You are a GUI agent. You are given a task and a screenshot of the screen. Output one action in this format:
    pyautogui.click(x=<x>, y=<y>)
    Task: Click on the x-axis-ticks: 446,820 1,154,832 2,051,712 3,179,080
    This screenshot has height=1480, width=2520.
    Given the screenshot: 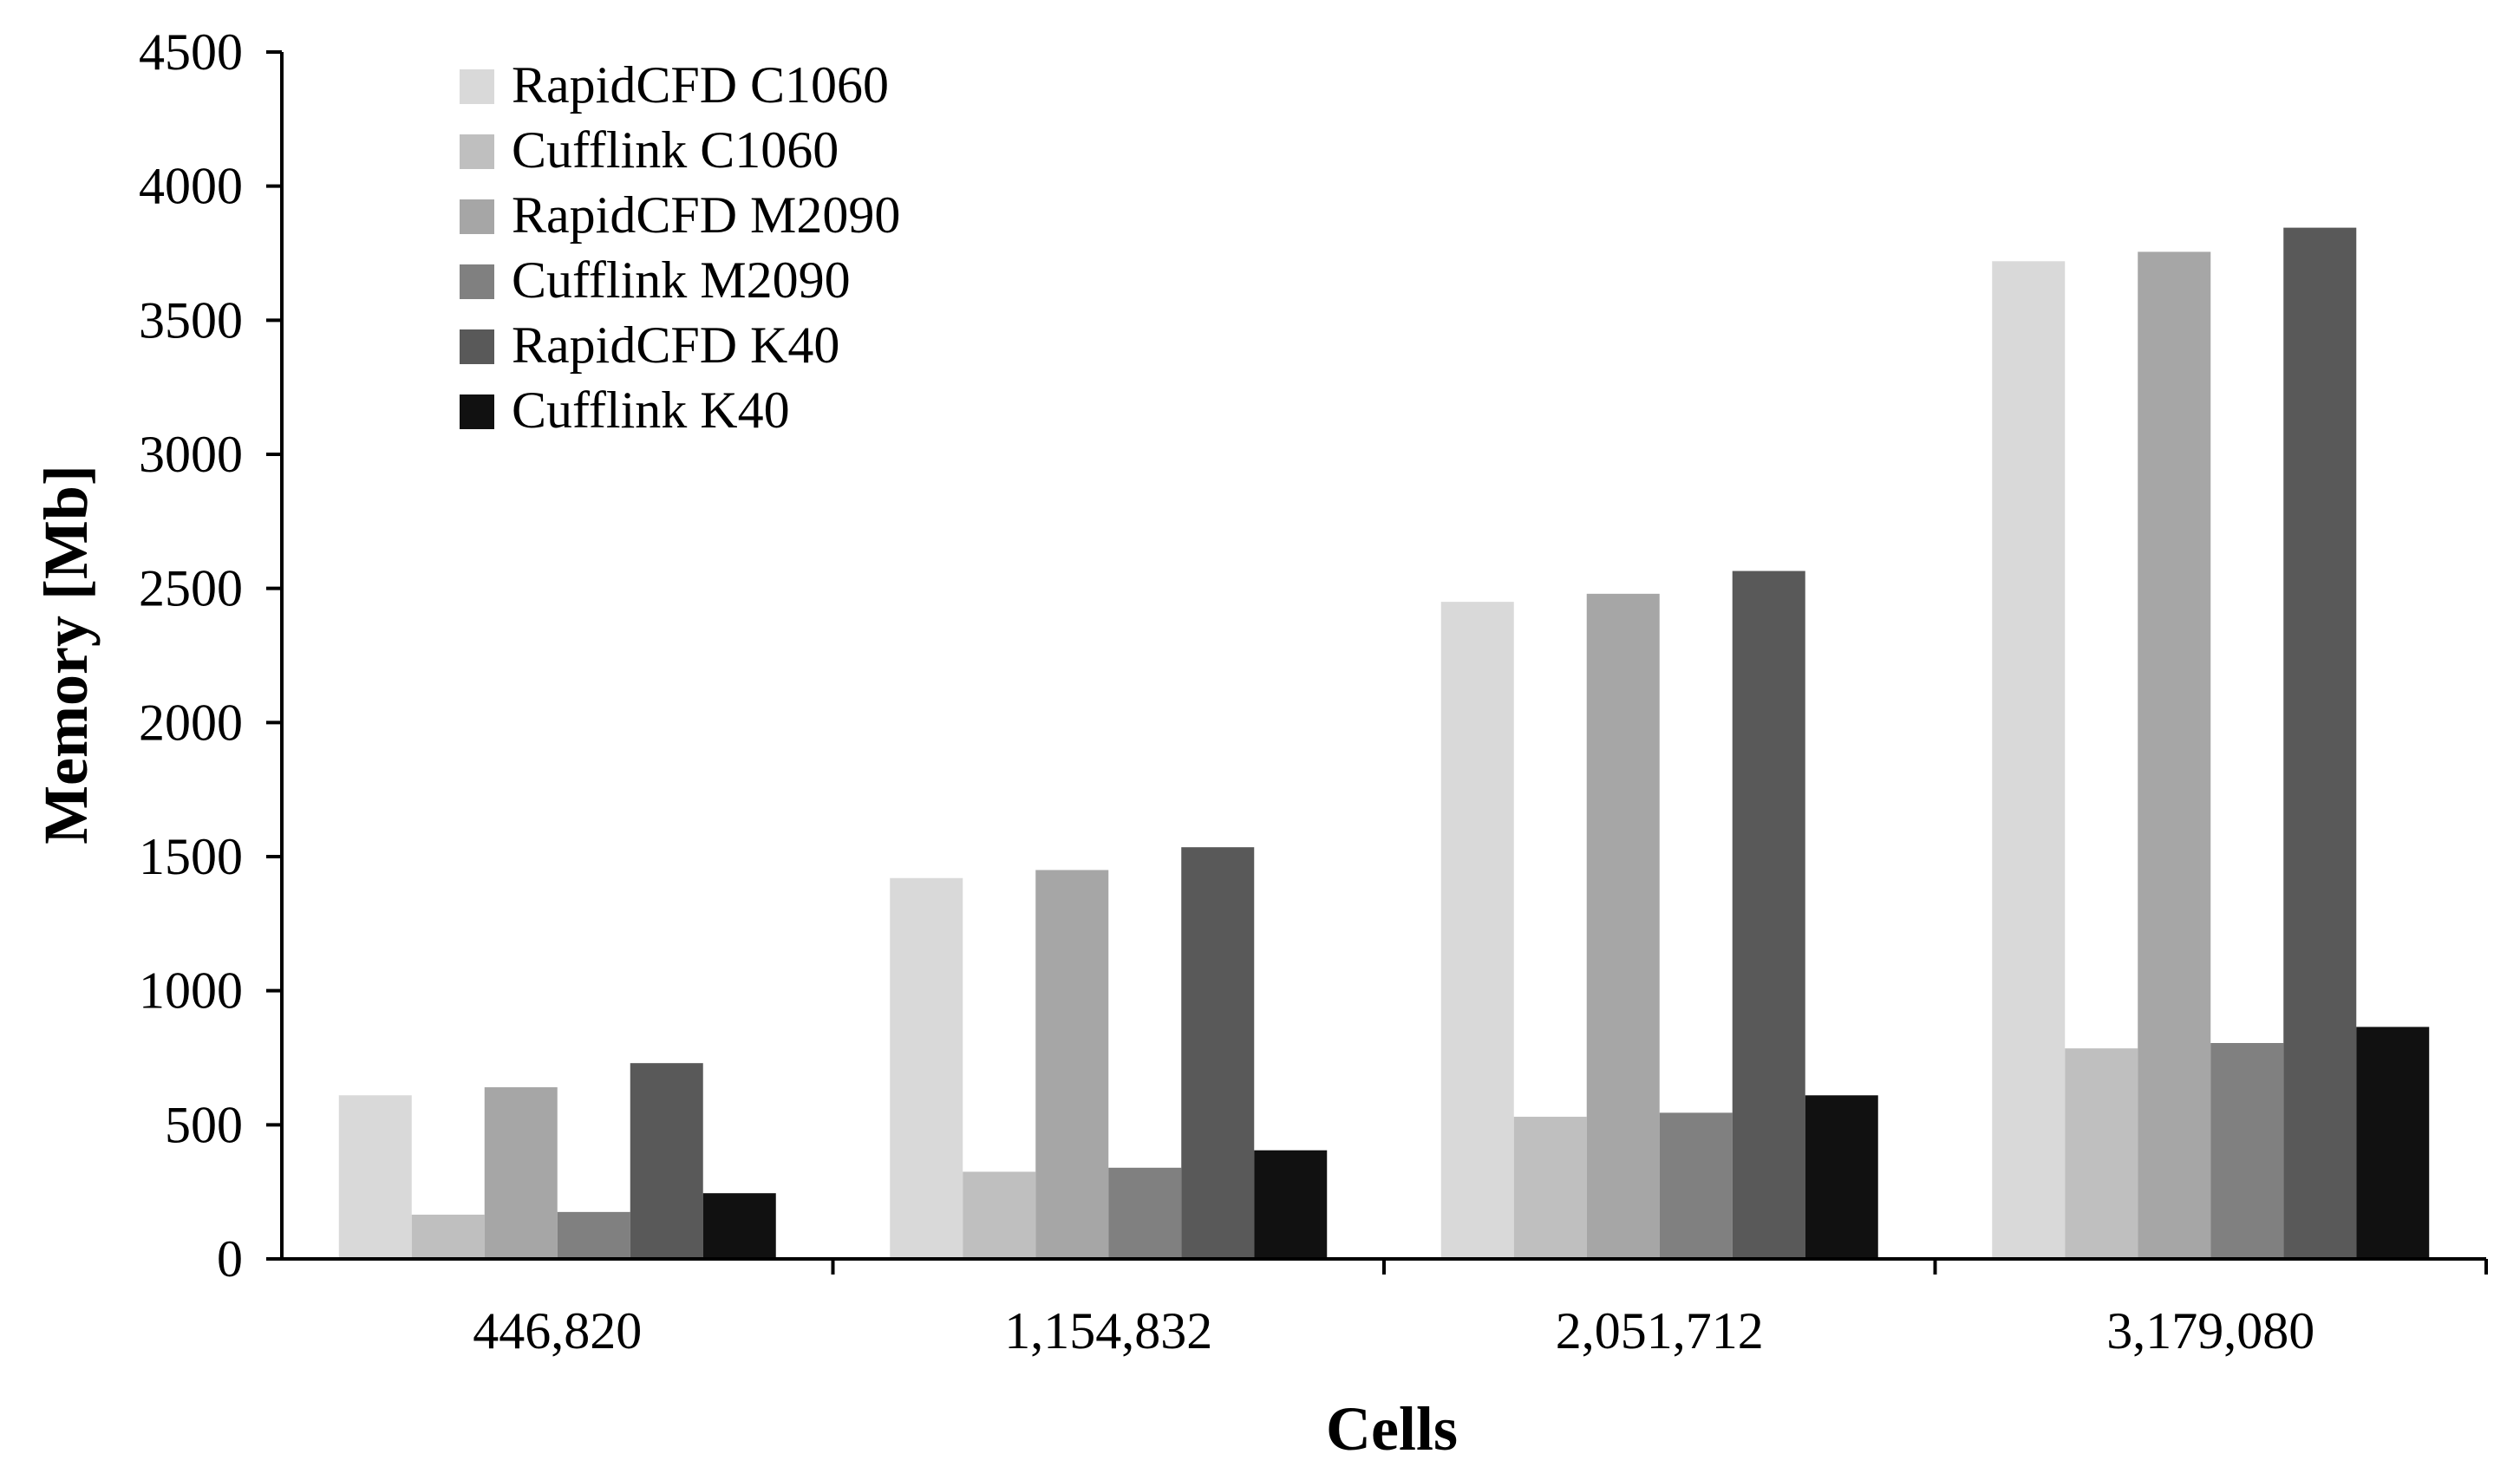 What is the action you would take?
    pyautogui.click(x=1480, y=1309)
    